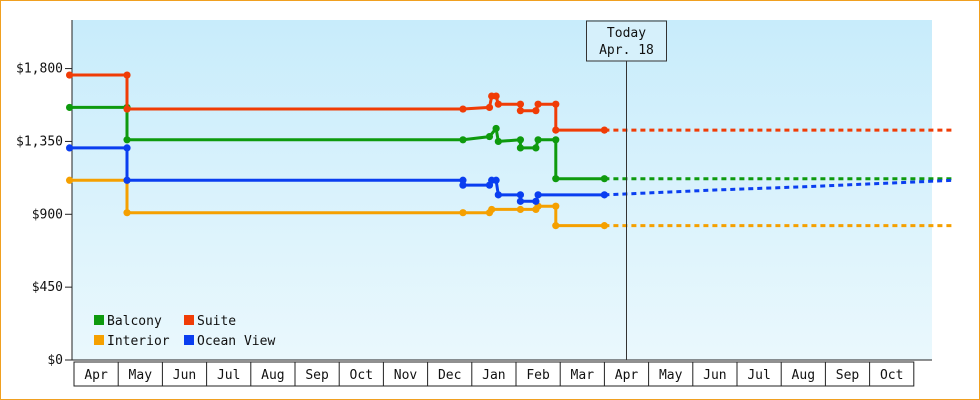 Image resolution: width=980 pixels, height=400 pixels. Describe the element at coordinates (236, 341) in the screenshot. I see `legend-label: Ocean View` at that location.